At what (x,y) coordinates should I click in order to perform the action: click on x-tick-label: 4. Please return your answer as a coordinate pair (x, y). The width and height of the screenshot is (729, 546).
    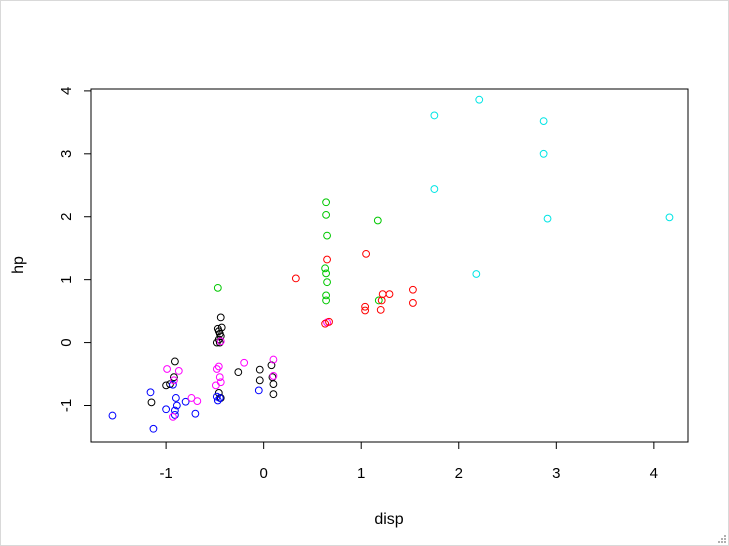
    Looking at the image, I should click on (654, 473).